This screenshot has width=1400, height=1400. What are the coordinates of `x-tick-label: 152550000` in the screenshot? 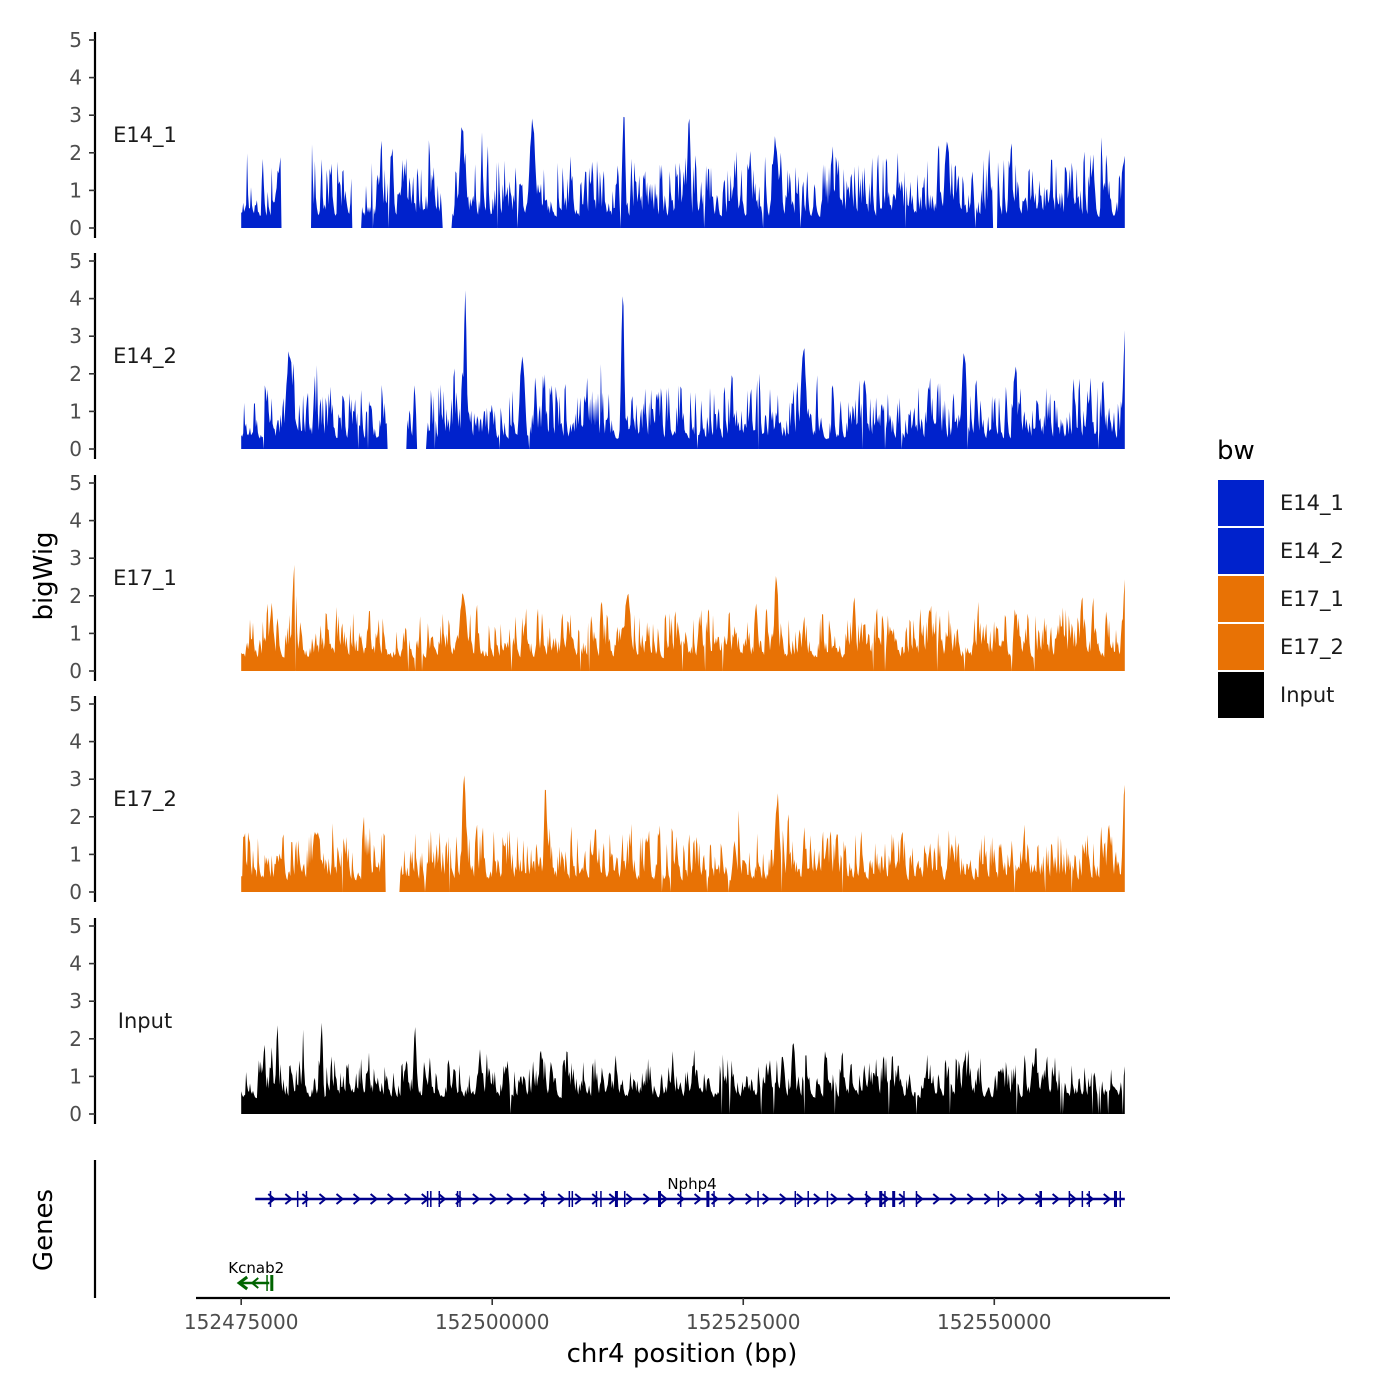 It's located at (994, 1322).